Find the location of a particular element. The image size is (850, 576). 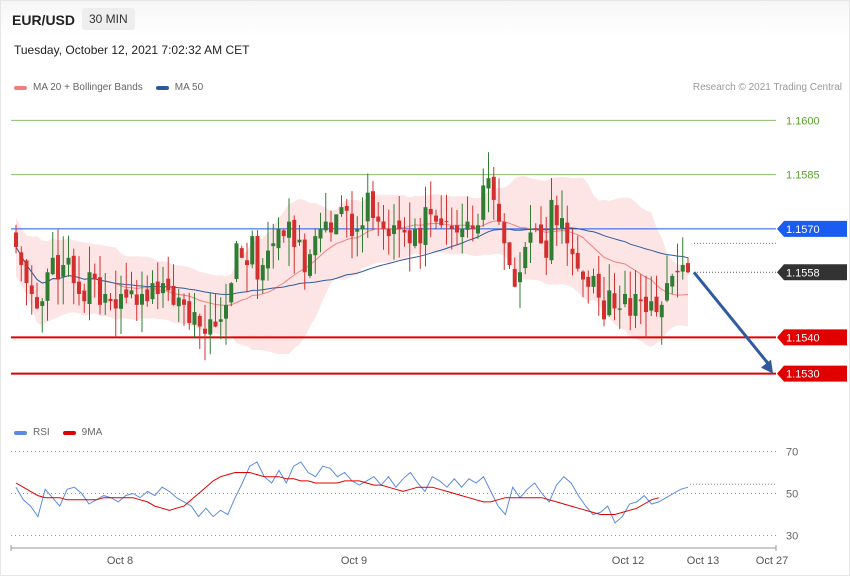

forecast-arrow-head is located at coordinates (767, 366).